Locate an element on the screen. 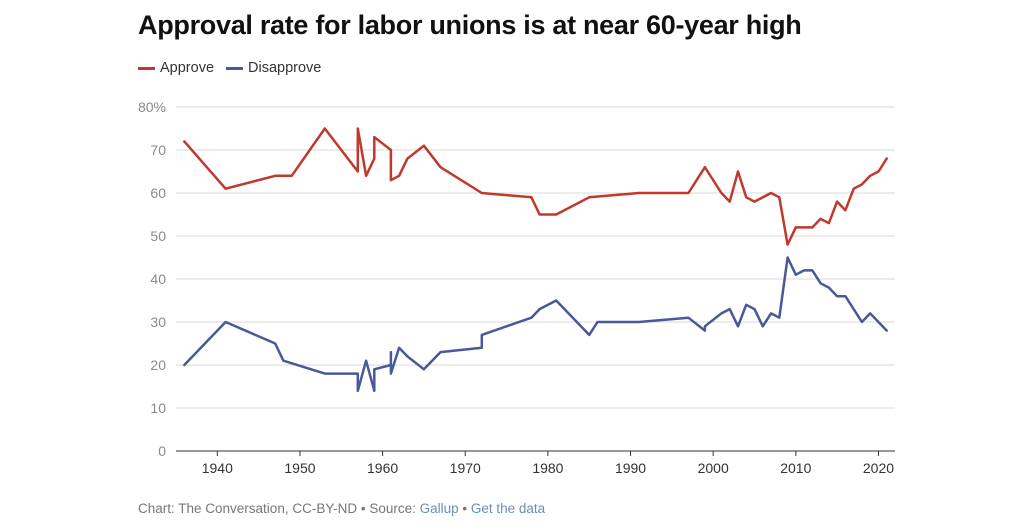  y-tick-label: 70 is located at coordinates (158, 150).